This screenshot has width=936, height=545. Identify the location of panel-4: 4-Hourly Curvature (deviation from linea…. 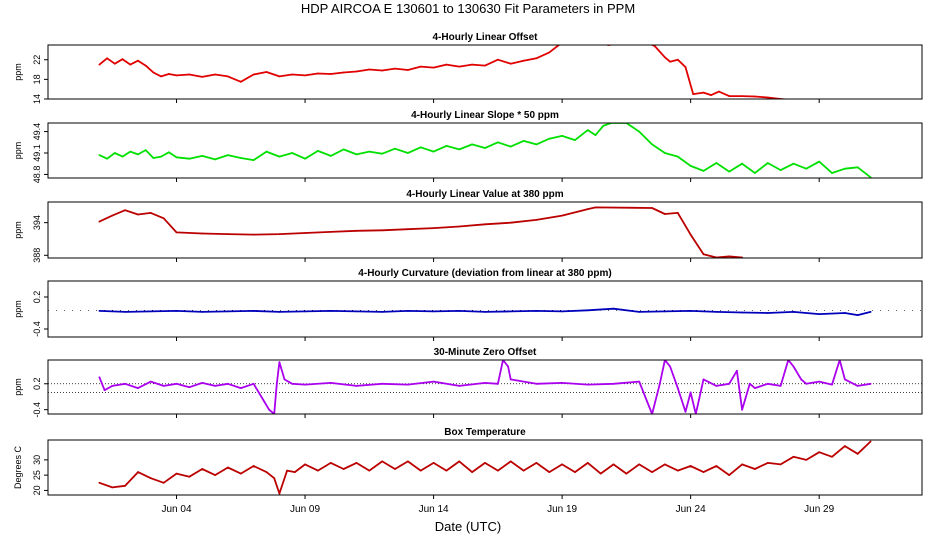
(468, 304).